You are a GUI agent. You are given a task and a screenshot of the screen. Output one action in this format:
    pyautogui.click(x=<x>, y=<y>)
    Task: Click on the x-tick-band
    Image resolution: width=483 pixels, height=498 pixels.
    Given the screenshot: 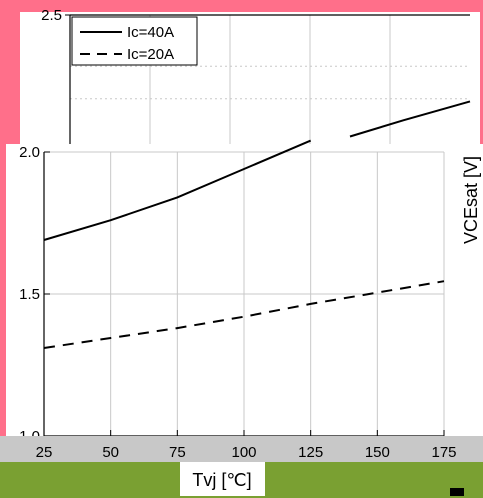 What is the action you would take?
    pyautogui.click(x=241, y=449)
    